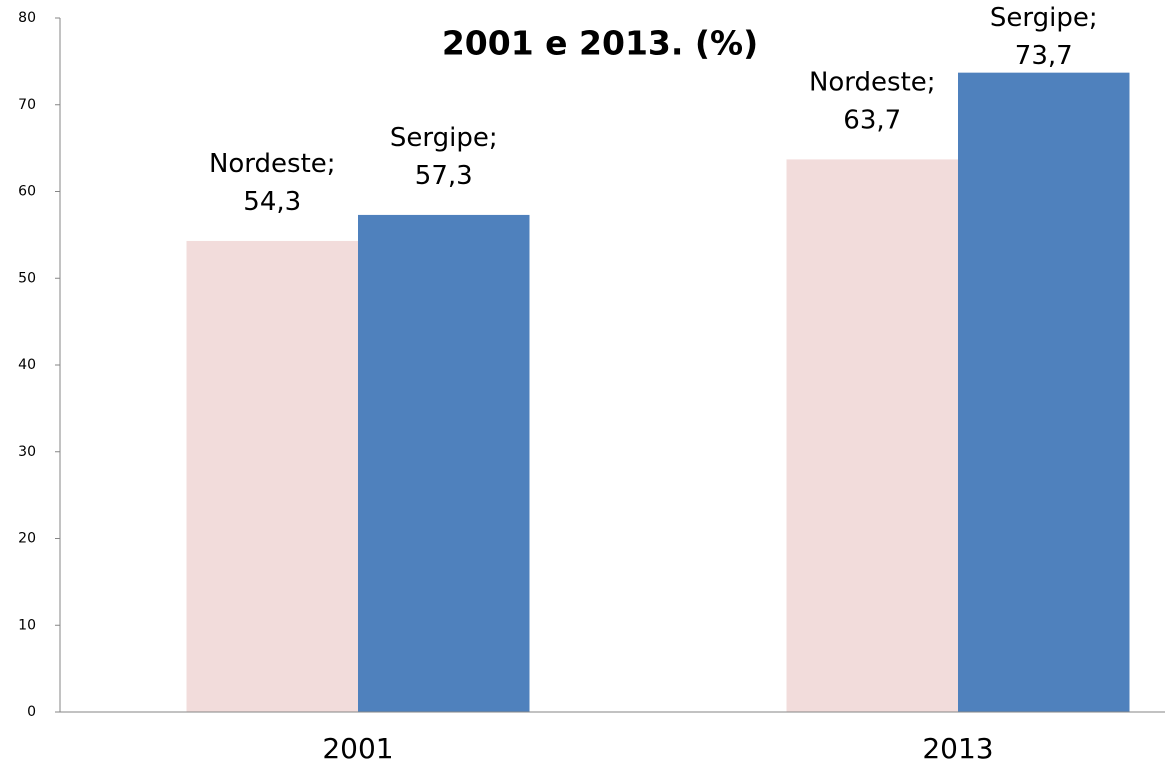 The width and height of the screenshot is (1165, 776). What do you see at coordinates (600, 43) in the screenshot?
I see `chart-title: 2001 e 2013. (%)` at bounding box center [600, 43].